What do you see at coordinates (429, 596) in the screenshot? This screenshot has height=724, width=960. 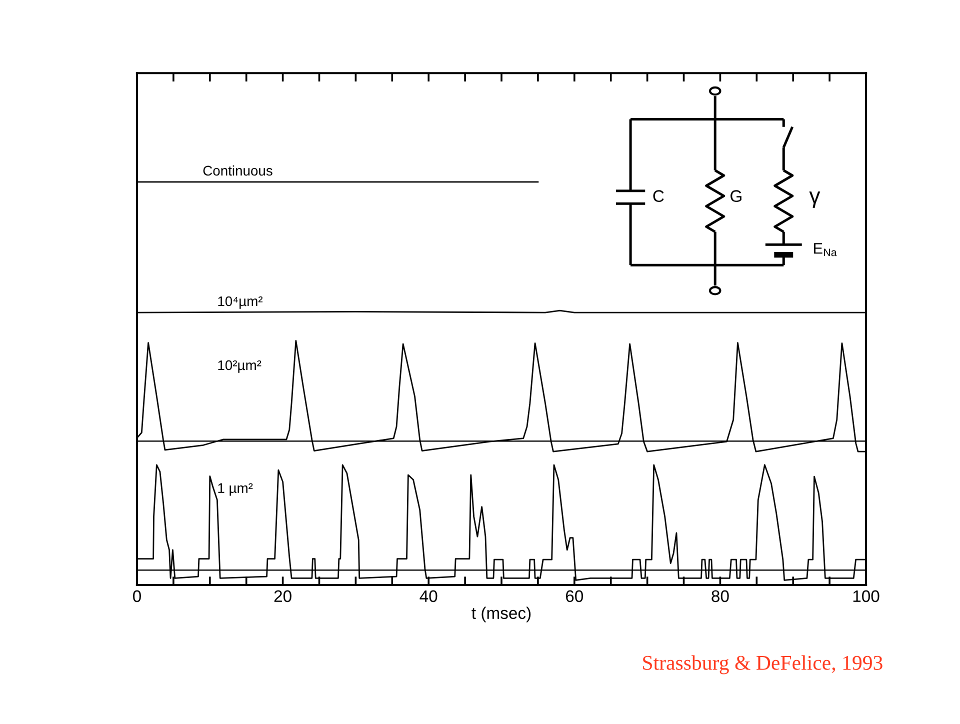 I see `x-tick-label: 40` at bounding box center [429, 596].